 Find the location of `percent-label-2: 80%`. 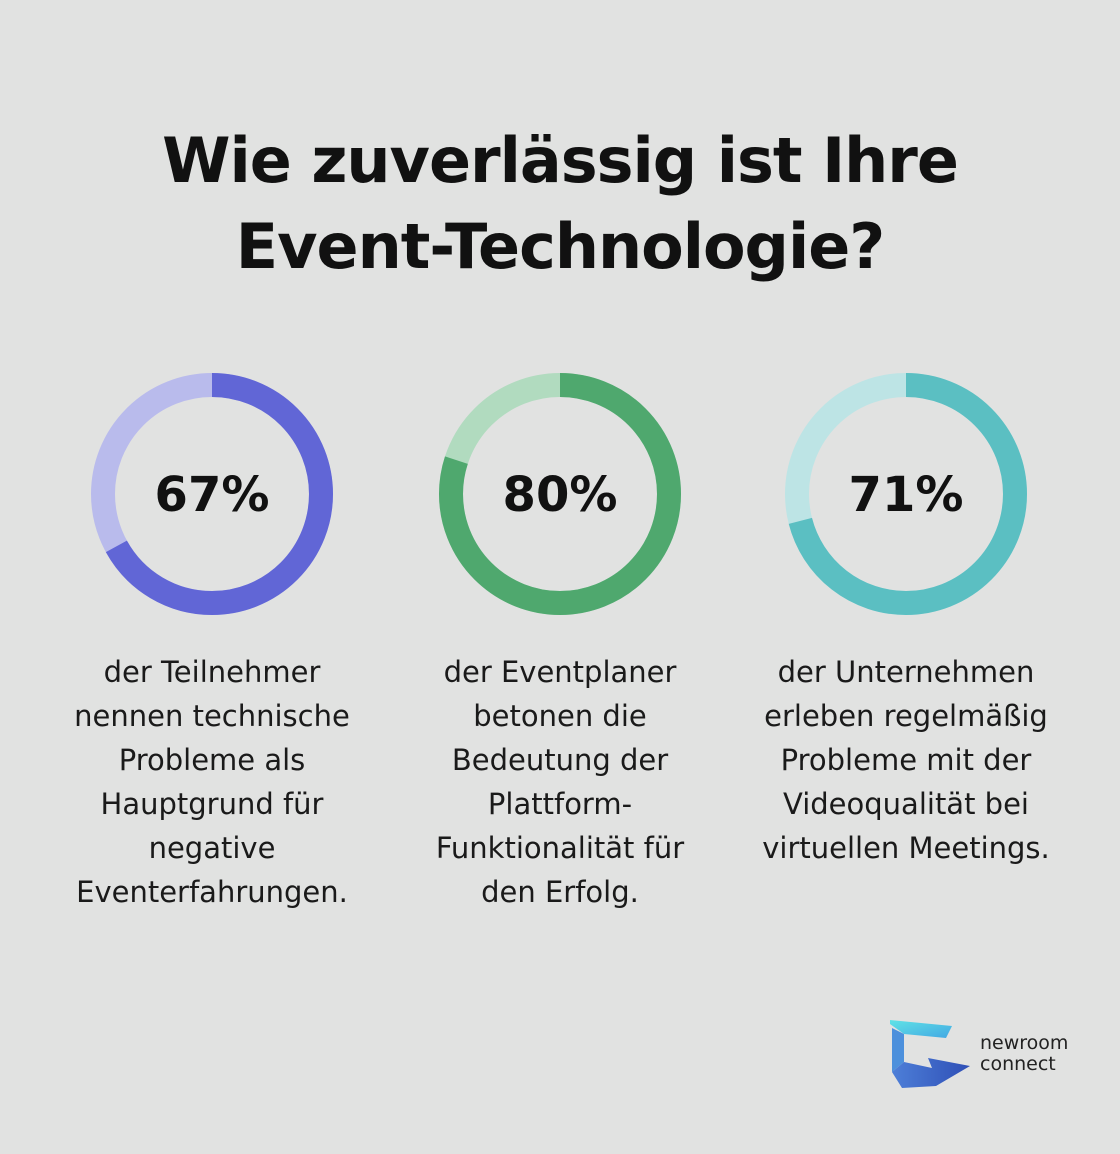

percent-label-2: 80% is located at coordinates (560, 495).